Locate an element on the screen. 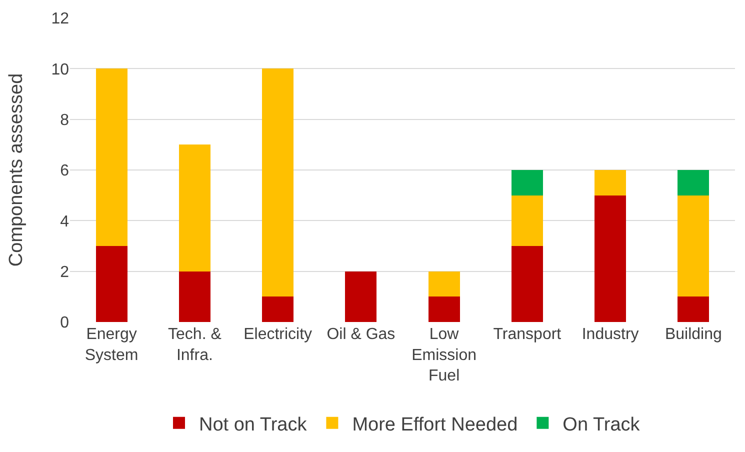 The width and height of the screenshot is (745, 452). legend-label: Not on Track is located at coordinates (253, 425).